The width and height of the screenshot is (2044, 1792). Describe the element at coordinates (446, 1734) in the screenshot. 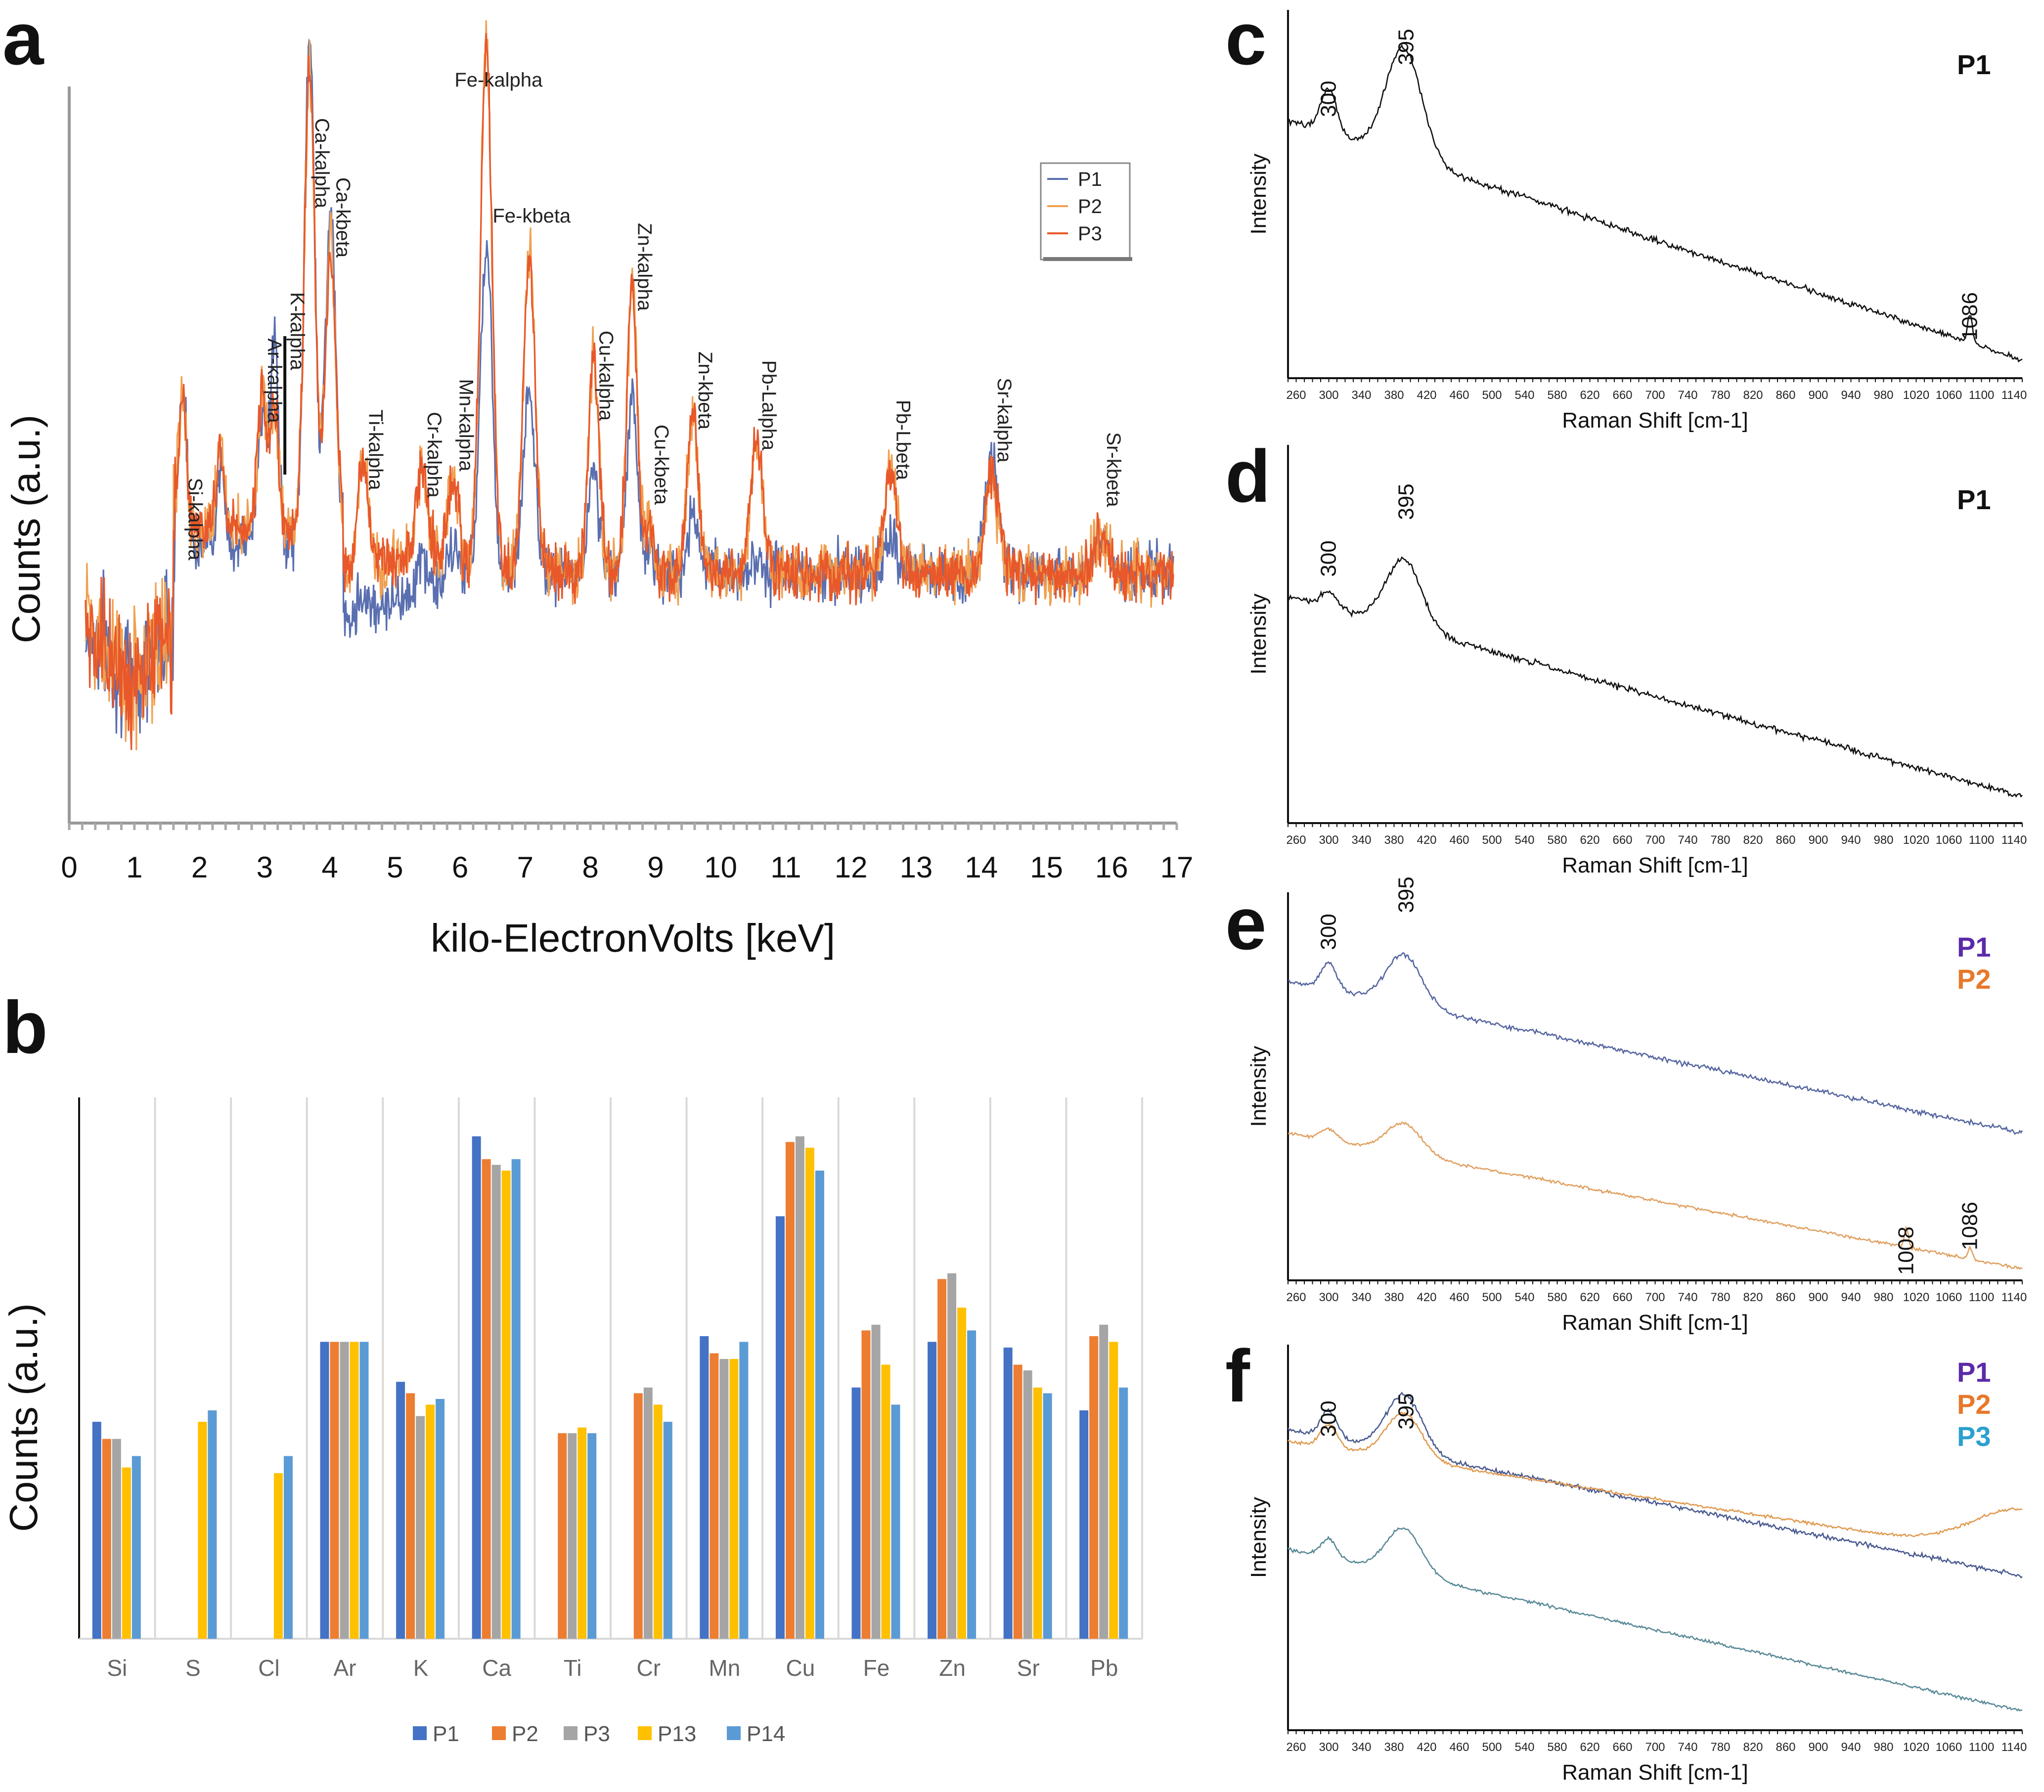

I see `legend-label: P1` at that location.